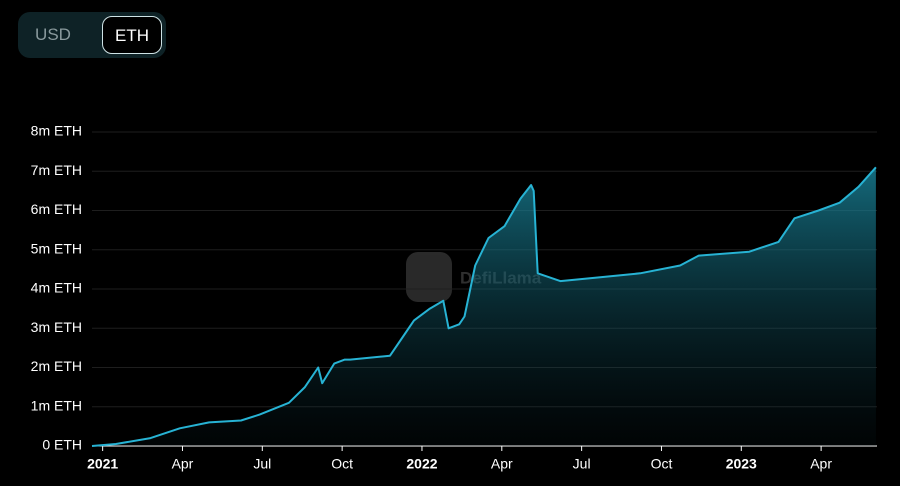 The width and height of the screenshot is (900, 486). Describe the element at coordinates (56, 366) in the screenshot. I see `y-tick-label: 2m ETH` at that location.